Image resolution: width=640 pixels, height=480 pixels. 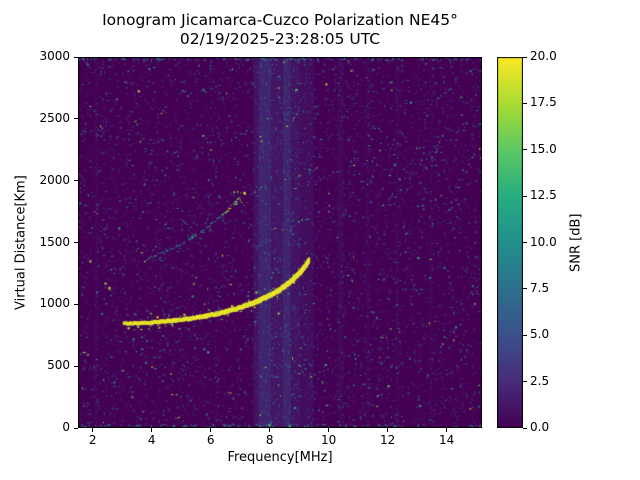 I want to click on colorbar-tick-label: 7.5, so click(x=540, y=287).